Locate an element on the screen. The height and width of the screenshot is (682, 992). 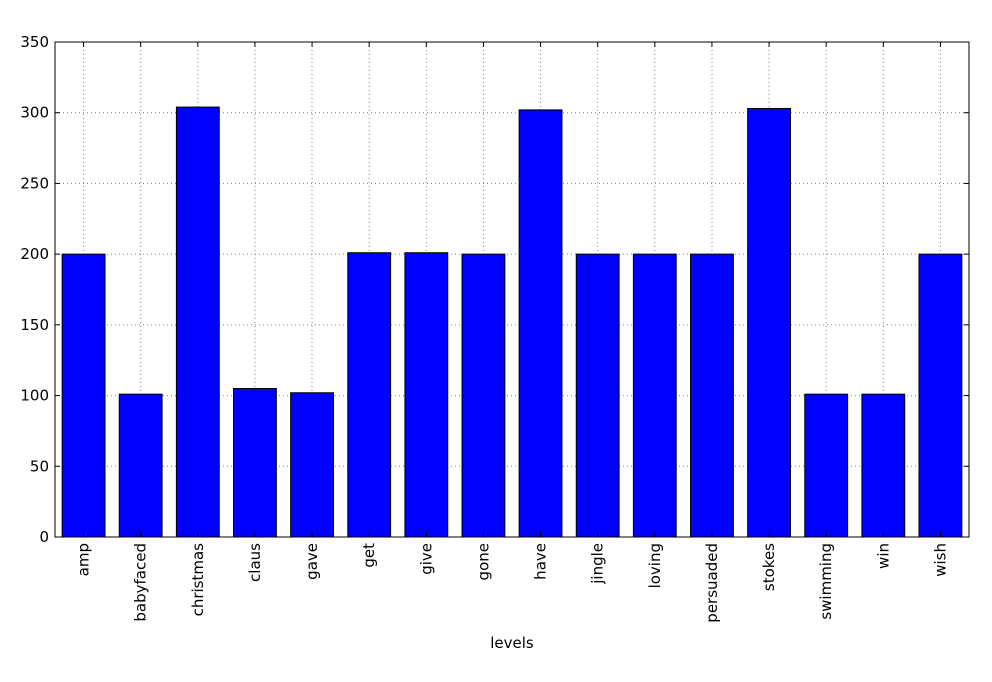
bar-gone is located at coordinates (483, 395).